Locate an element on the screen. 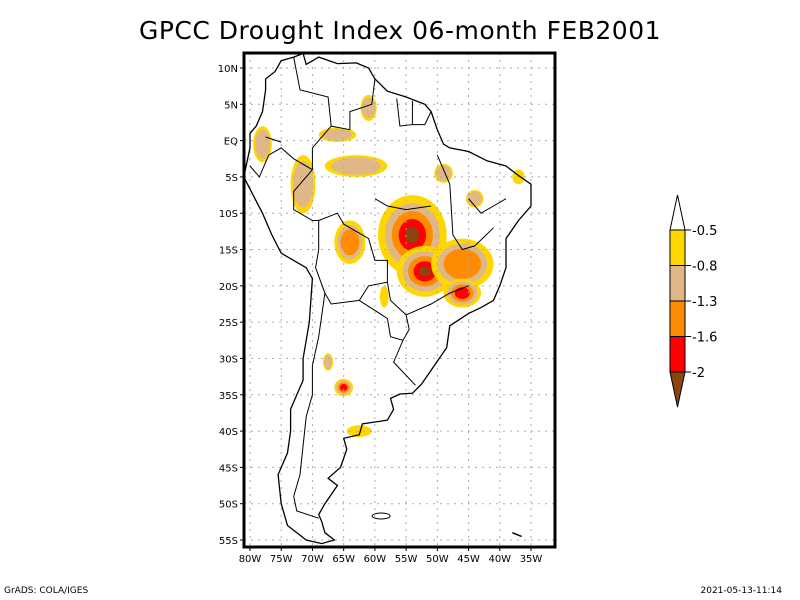  drought-area-argentina-central is located at coordinates (344, 387).